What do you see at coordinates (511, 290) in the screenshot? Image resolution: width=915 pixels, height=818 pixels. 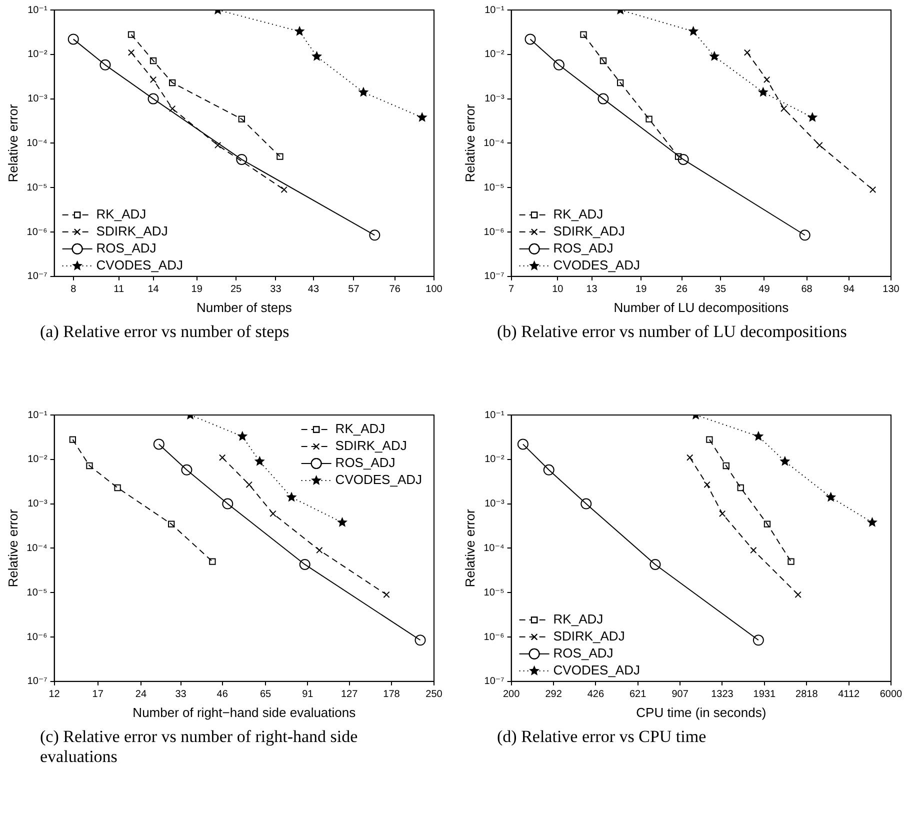 I see `x-tick-label: 7` at bounding box center [511, 290].